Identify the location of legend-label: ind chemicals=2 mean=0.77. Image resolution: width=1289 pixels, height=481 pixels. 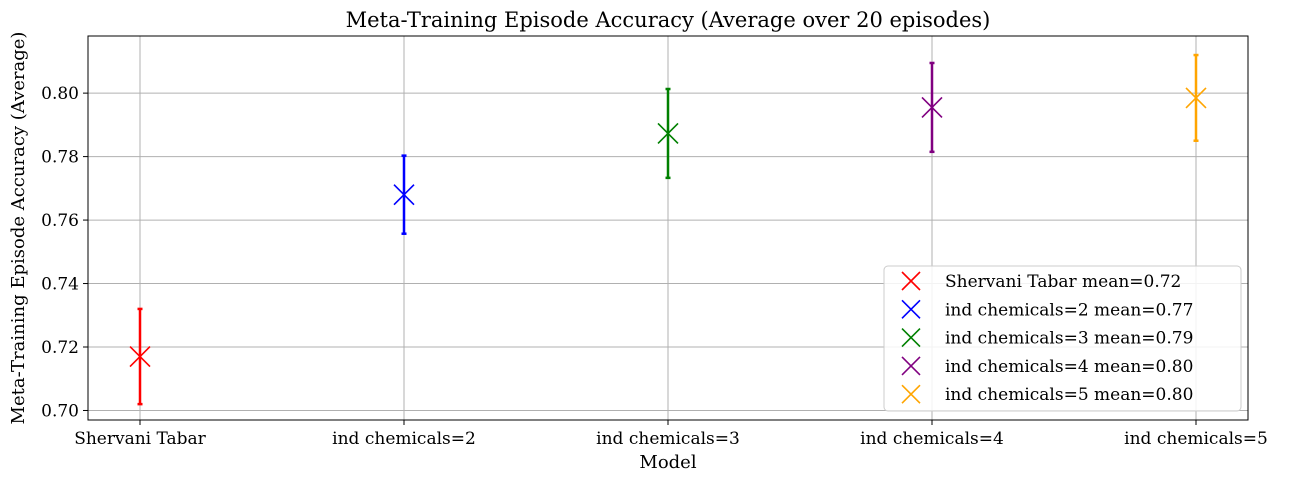
(1069, 310).